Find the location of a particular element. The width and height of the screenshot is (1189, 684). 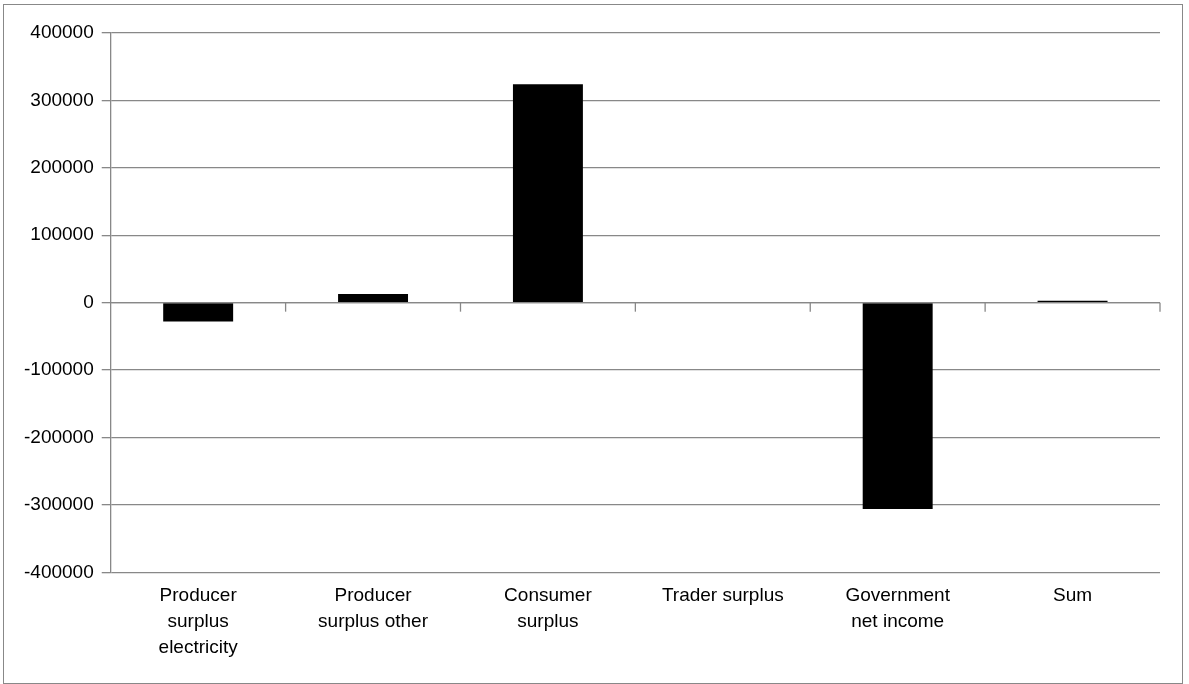

y-tick-label: 200000 is located at coordinates (62, 167).